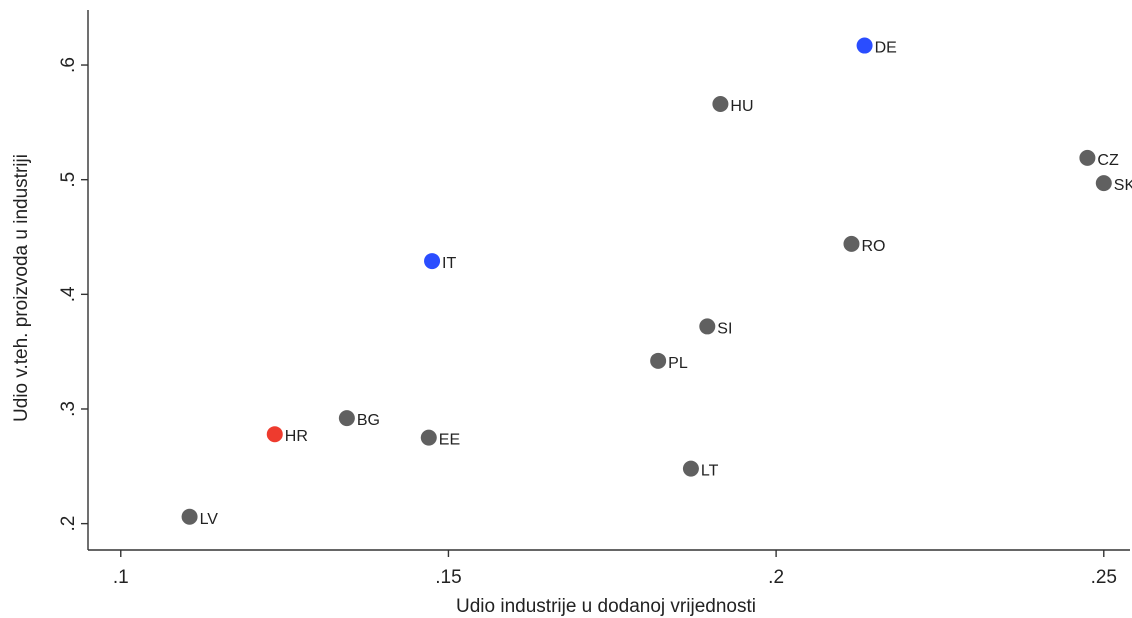  Describe the element at coordinates (274, 434) in the screenshot. I see `point-hr` at that location.